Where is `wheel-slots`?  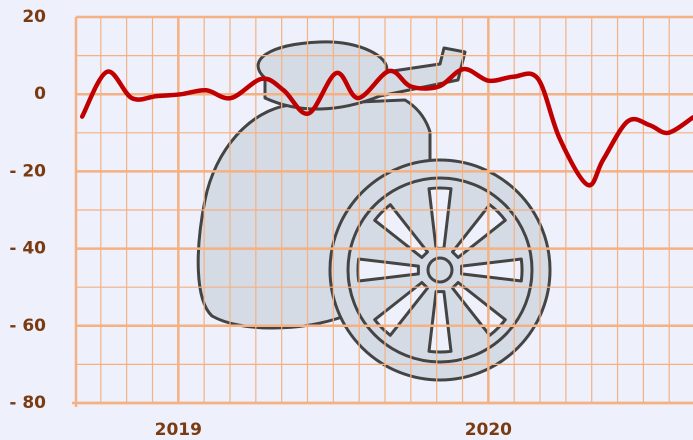 wheel-slots is located at coordinates (440, 270).